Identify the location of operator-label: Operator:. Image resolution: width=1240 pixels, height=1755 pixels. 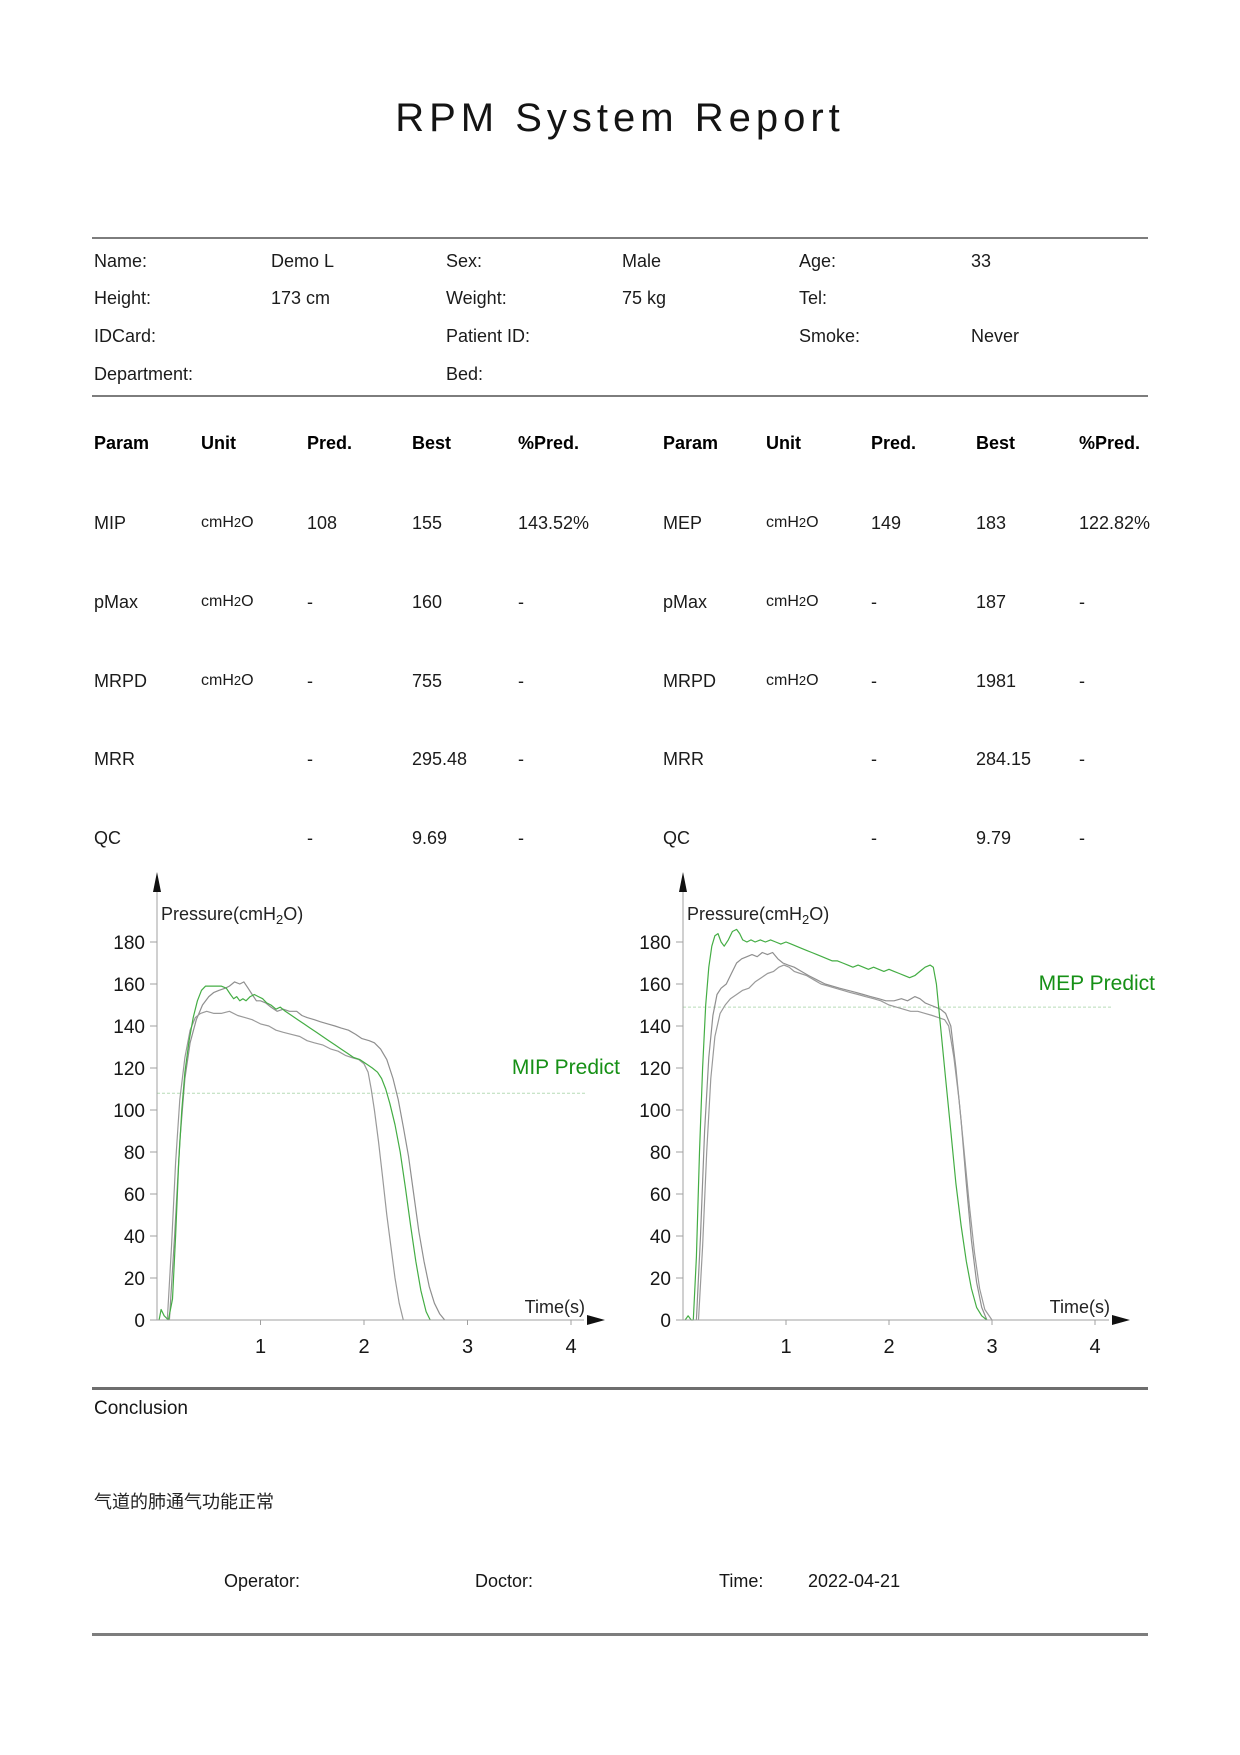
(262, 1581).